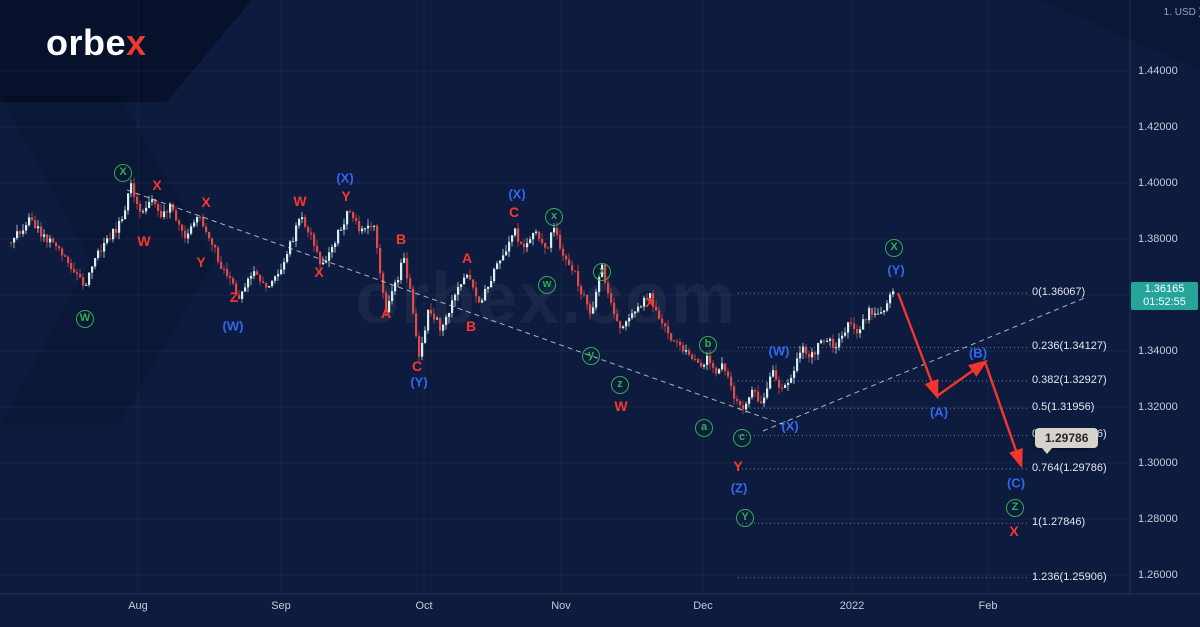 The width and height of the screenshot is (1200, 627). Describe the element at coordinates (136, 42) in the screenshot. I see `logo-x-accent: x` at that location.